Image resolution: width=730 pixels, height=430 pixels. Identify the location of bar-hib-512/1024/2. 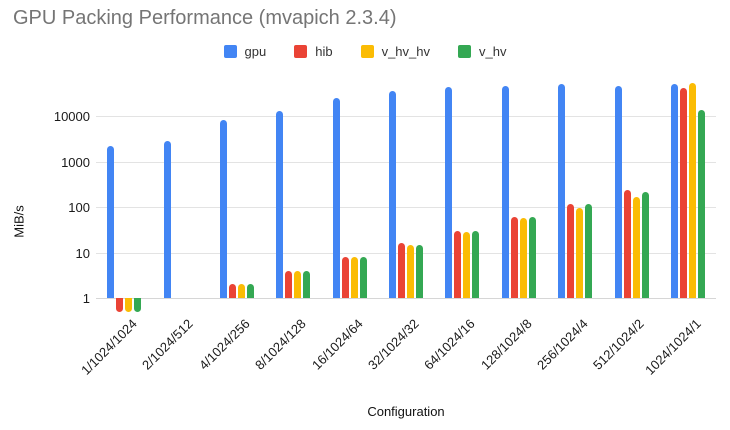
(627, 244).